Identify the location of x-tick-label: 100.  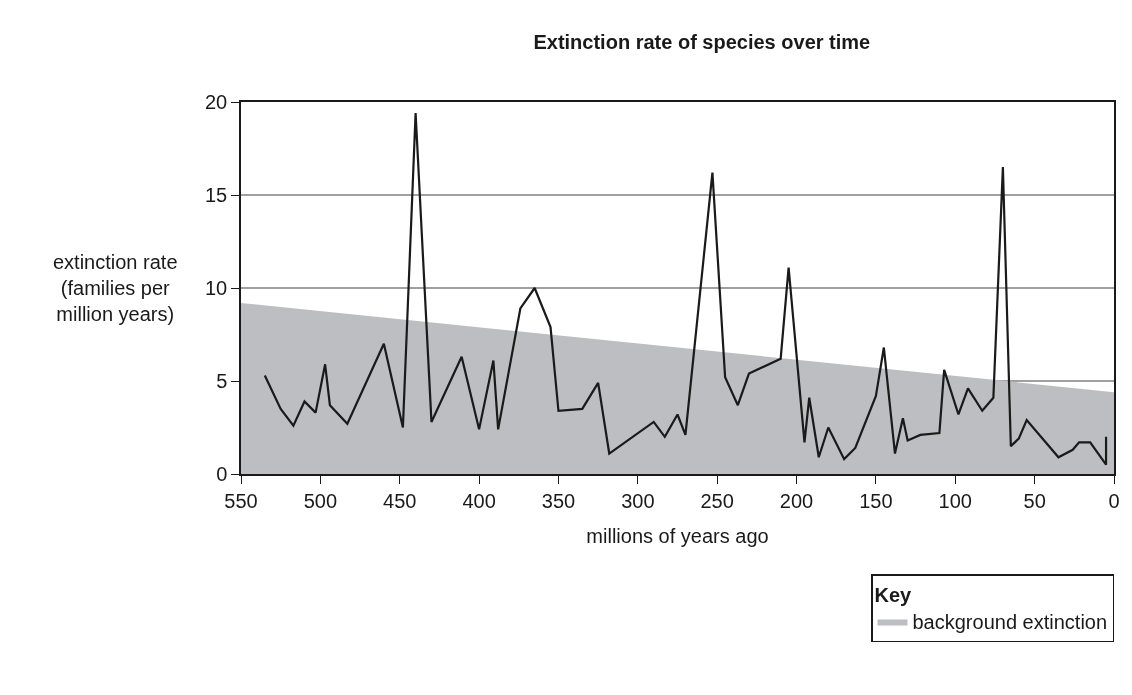
(955, 500).